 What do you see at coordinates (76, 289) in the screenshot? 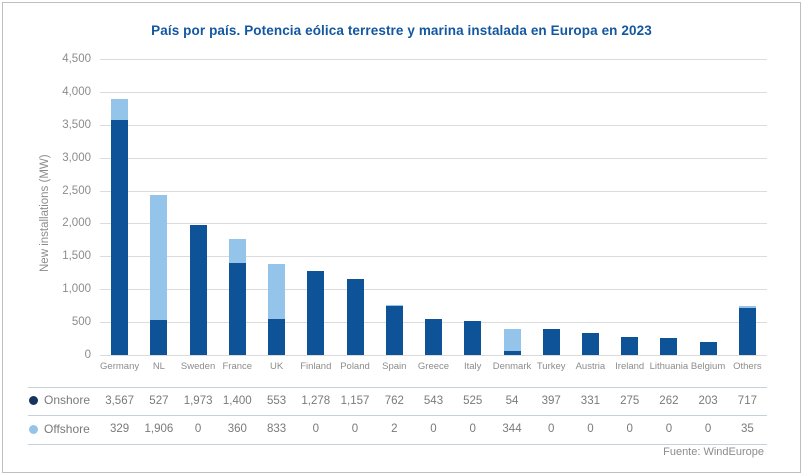
I see `y-tick-label: 1,000` at bounding box center [76, 289].